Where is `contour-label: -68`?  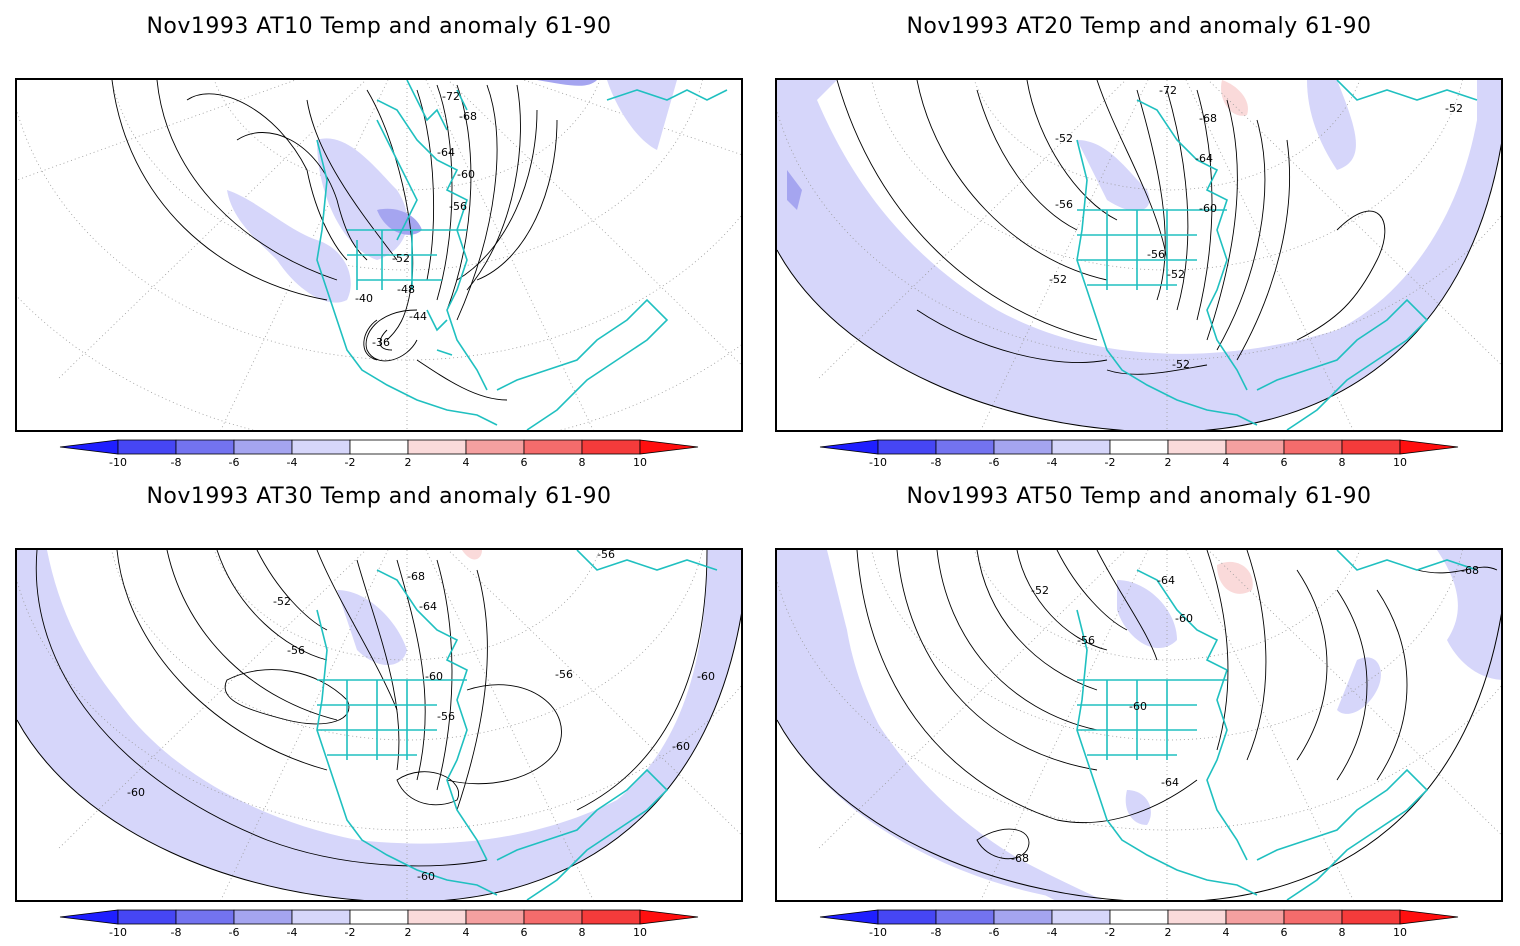 contour-label: -68 is located at coordinates (416, 576).